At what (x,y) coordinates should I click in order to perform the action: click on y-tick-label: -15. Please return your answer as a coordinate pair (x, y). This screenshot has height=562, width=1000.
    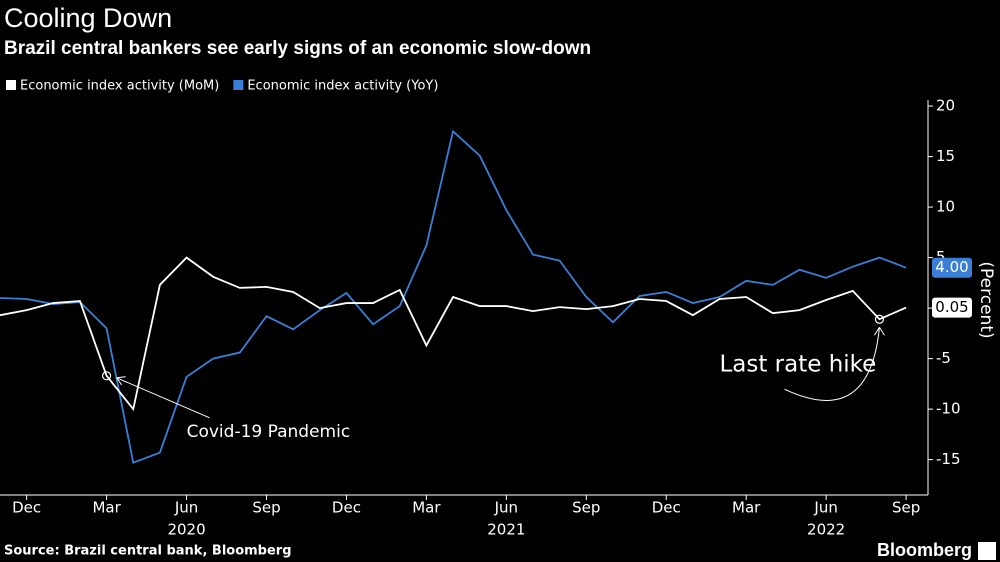
    Looking at the image, I should click on (948, 459).